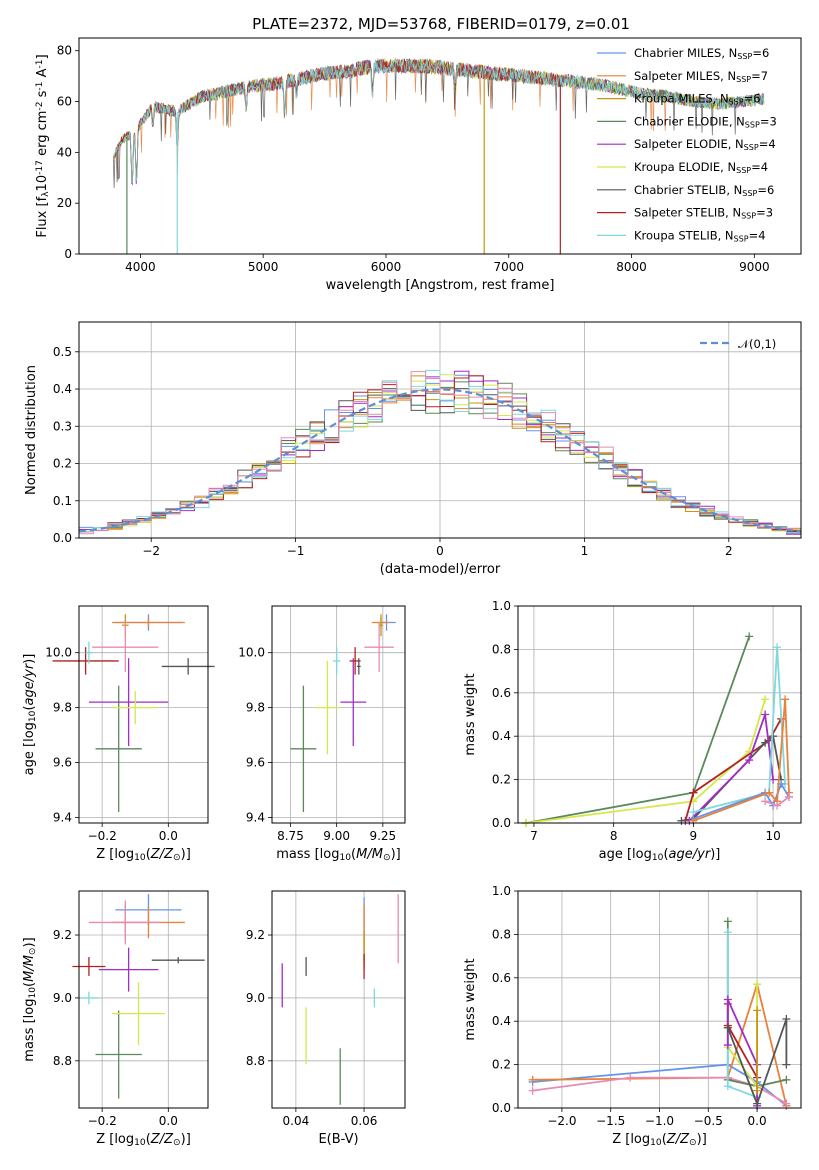 This screenshot has width=819, height=1170. What do you see at coordinates (68, 254) in the screenshot?
I see `y-tick-label: 0` at bounding box center [68, 254].